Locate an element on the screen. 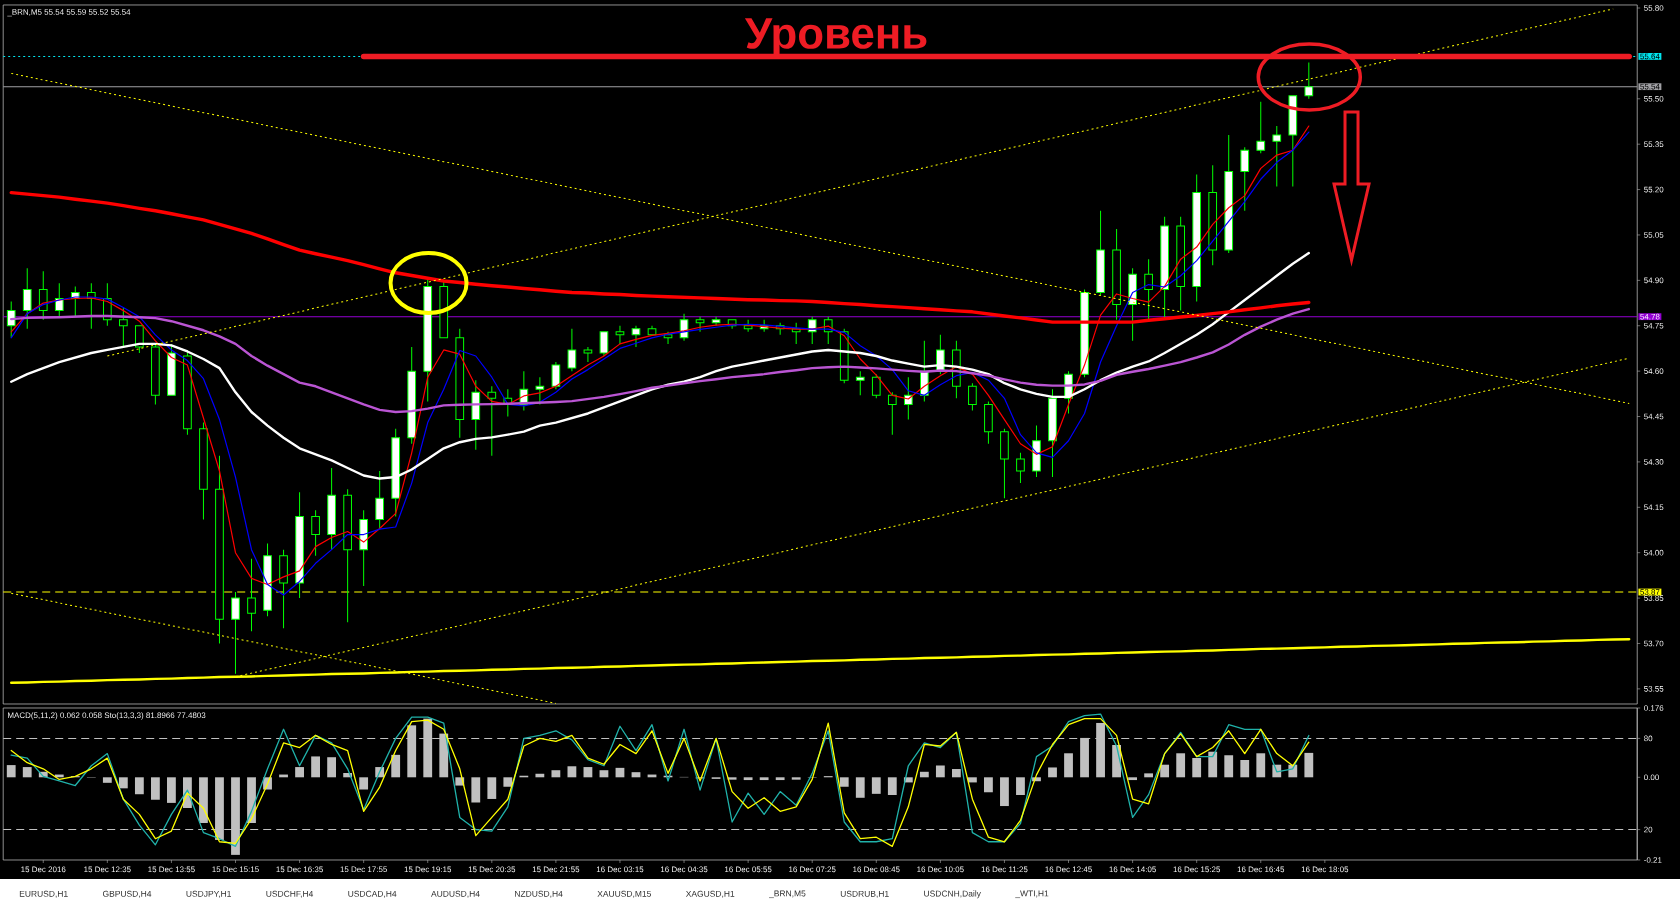 The height and width of the screenshot is (910, 1680). text: USDRUB,H1 is located at coordinates (864, 894).